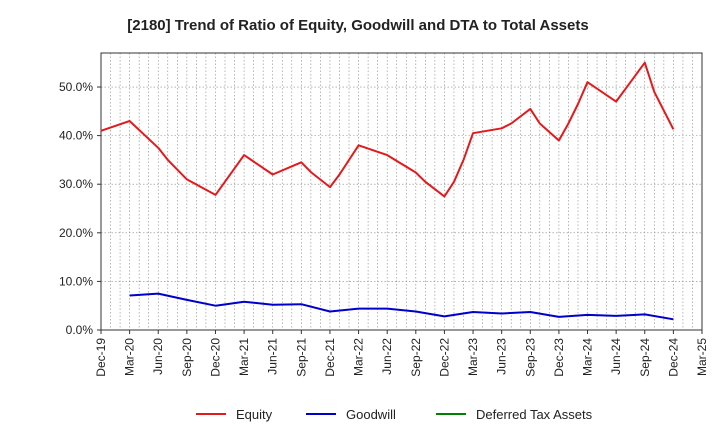 The image size is (720, 445). Describe the element at coordinates (416, 357) in the screenshot. I see `x-tick-label: Sep-22` at that location.